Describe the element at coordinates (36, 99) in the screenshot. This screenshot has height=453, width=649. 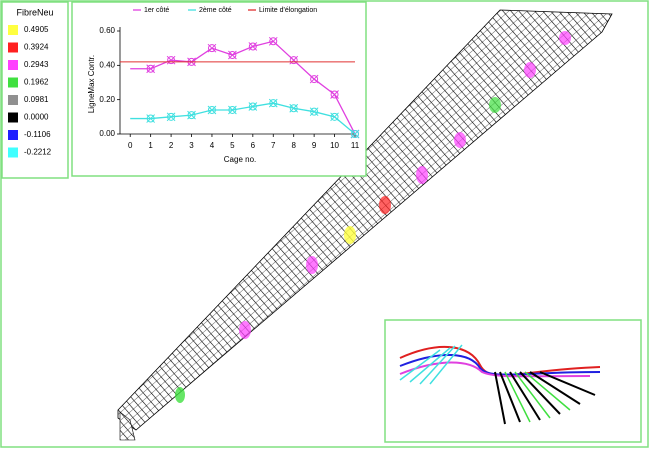
I see `scale-label: 0.0981` at that location.